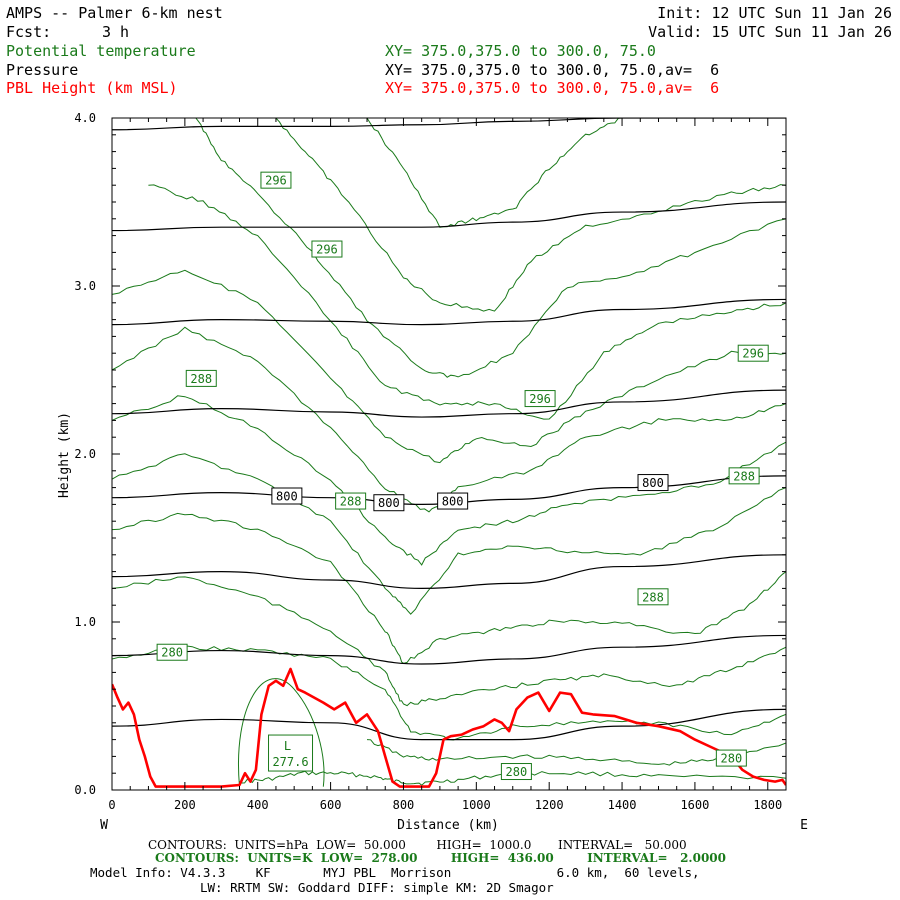 This screenshot has width=900, height=900. I want to click on fcst-value: 3 h, so click(116, 32).